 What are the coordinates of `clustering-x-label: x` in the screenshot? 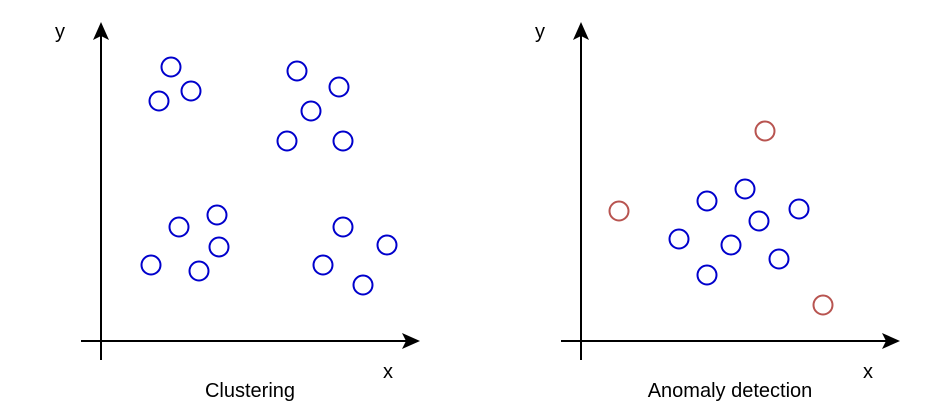 It's located at (388, 372).